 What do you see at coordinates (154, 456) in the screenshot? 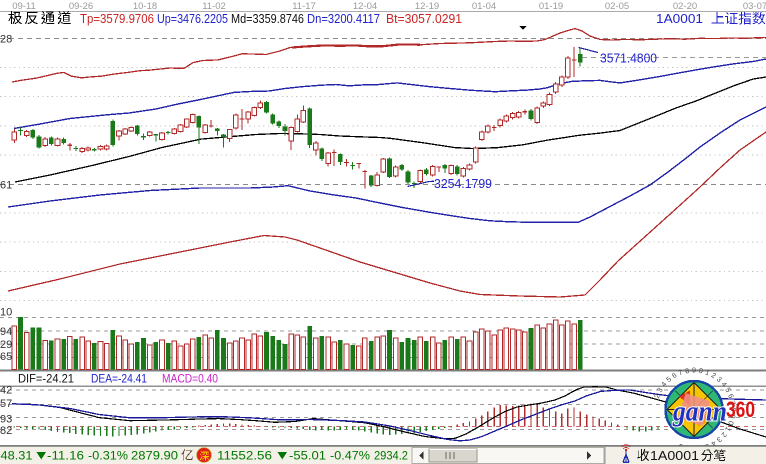
I see `svg-text: 2879.90` at bounding box center [154, 456].